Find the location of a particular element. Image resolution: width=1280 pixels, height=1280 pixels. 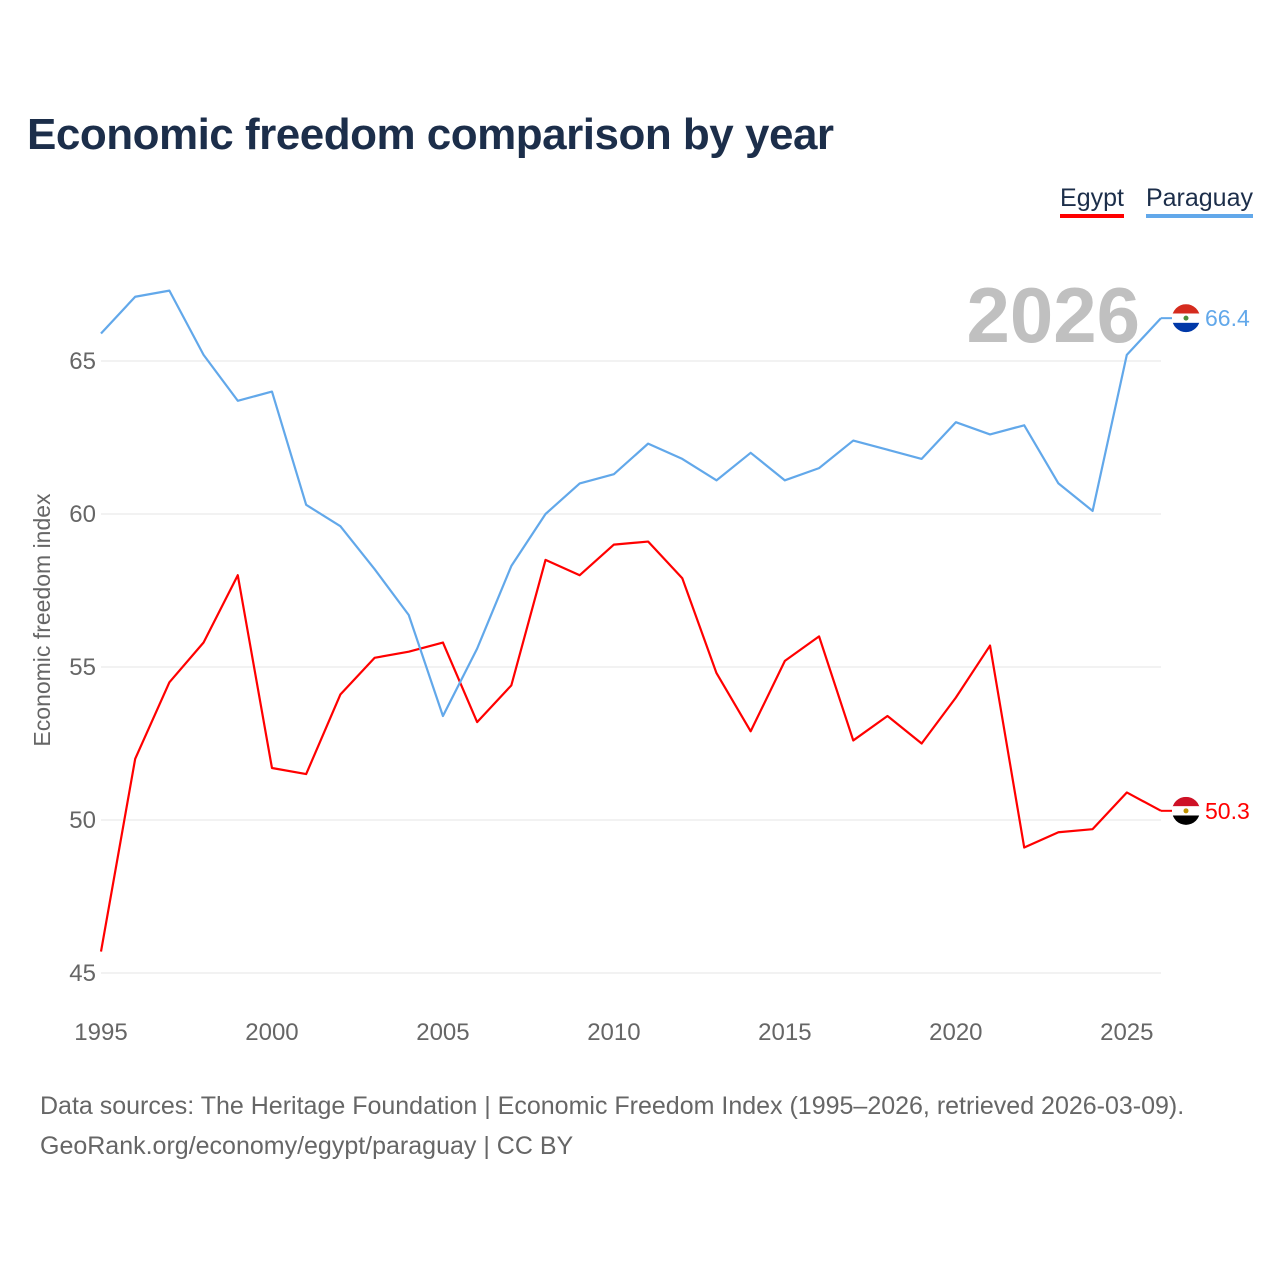

egypt-flag-icon is located at coordinates (1186, 810).